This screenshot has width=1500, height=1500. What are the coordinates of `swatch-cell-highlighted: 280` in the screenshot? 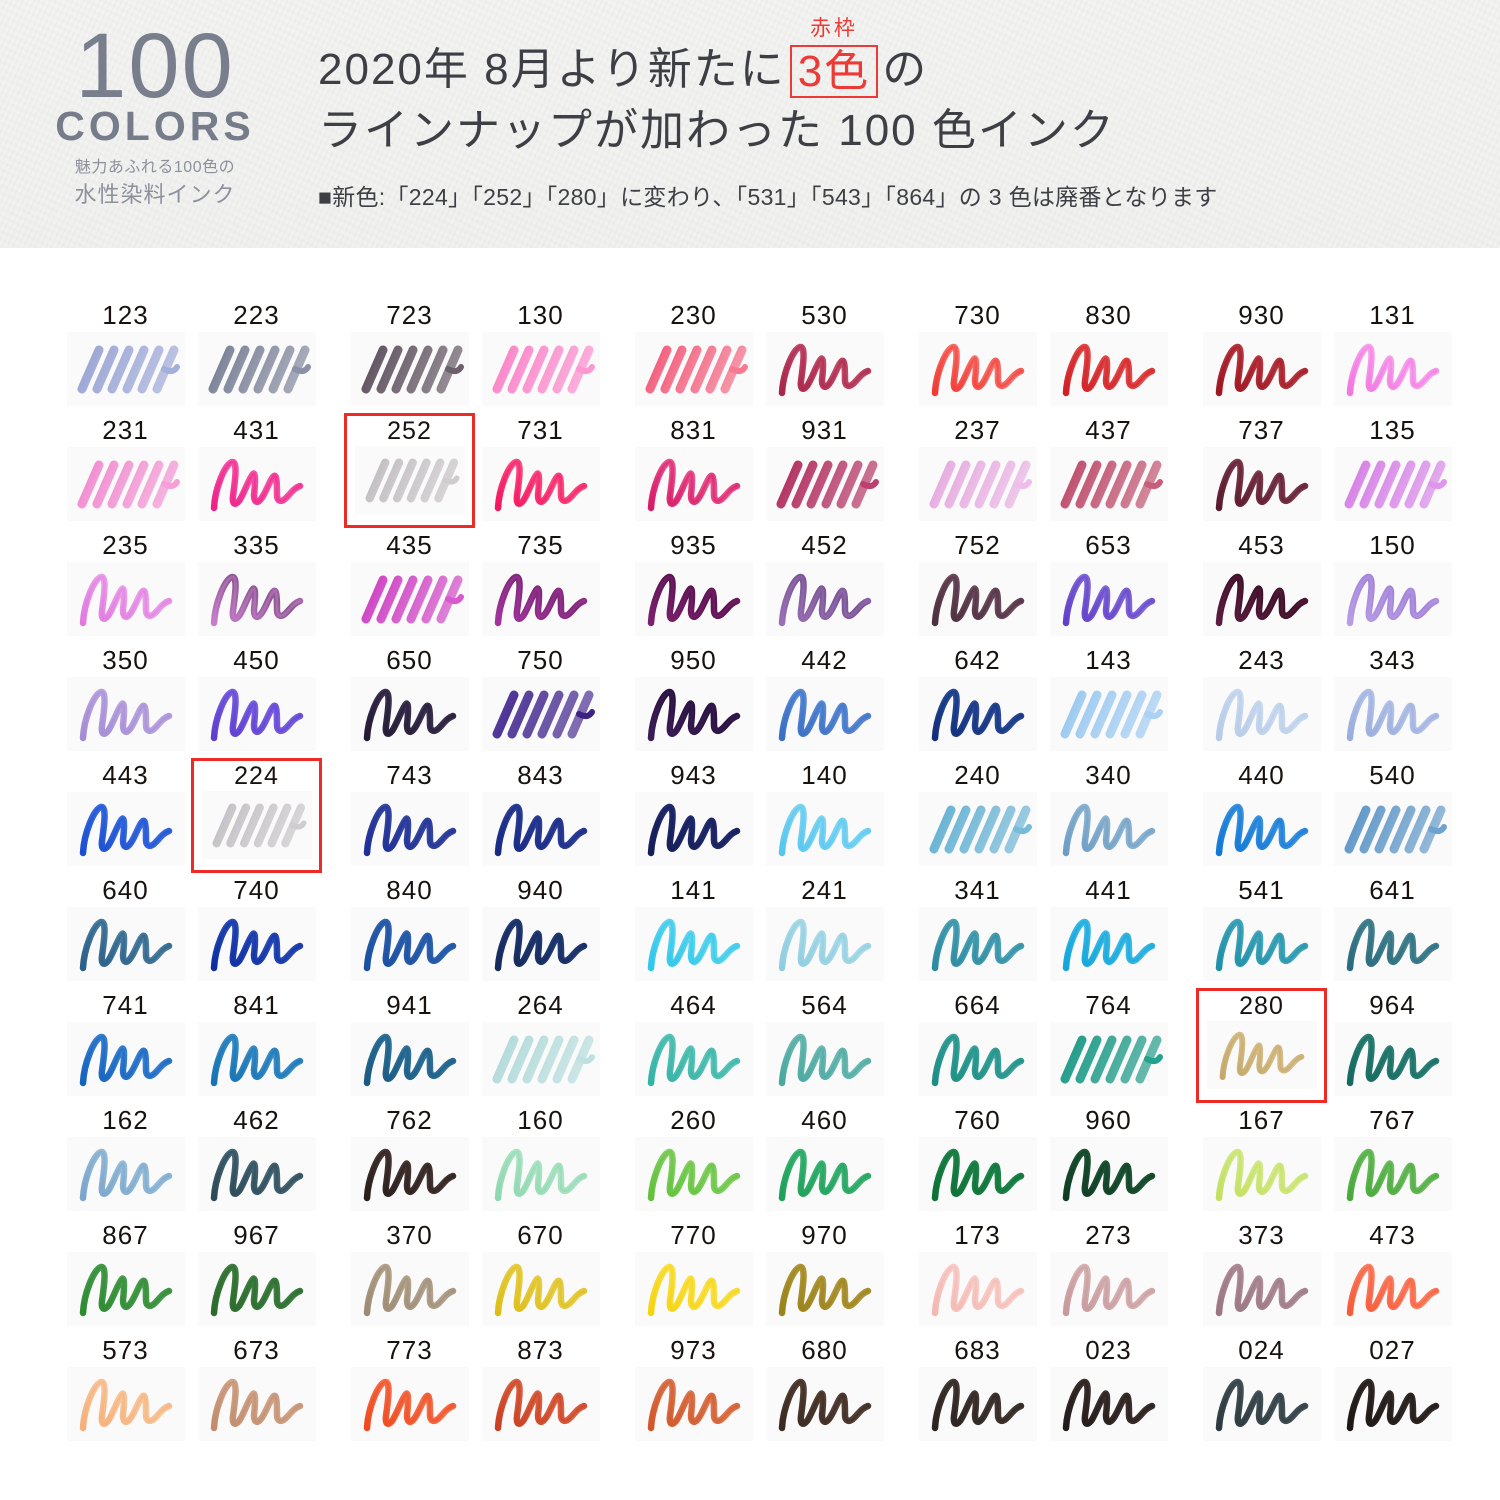 It's located at (1261, 1045).